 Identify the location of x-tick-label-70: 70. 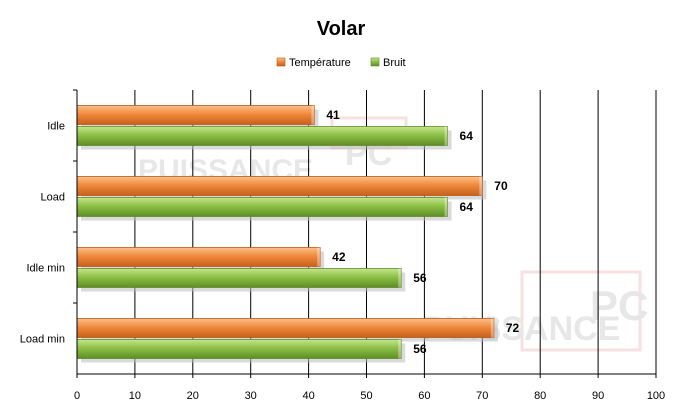
(482, 396).